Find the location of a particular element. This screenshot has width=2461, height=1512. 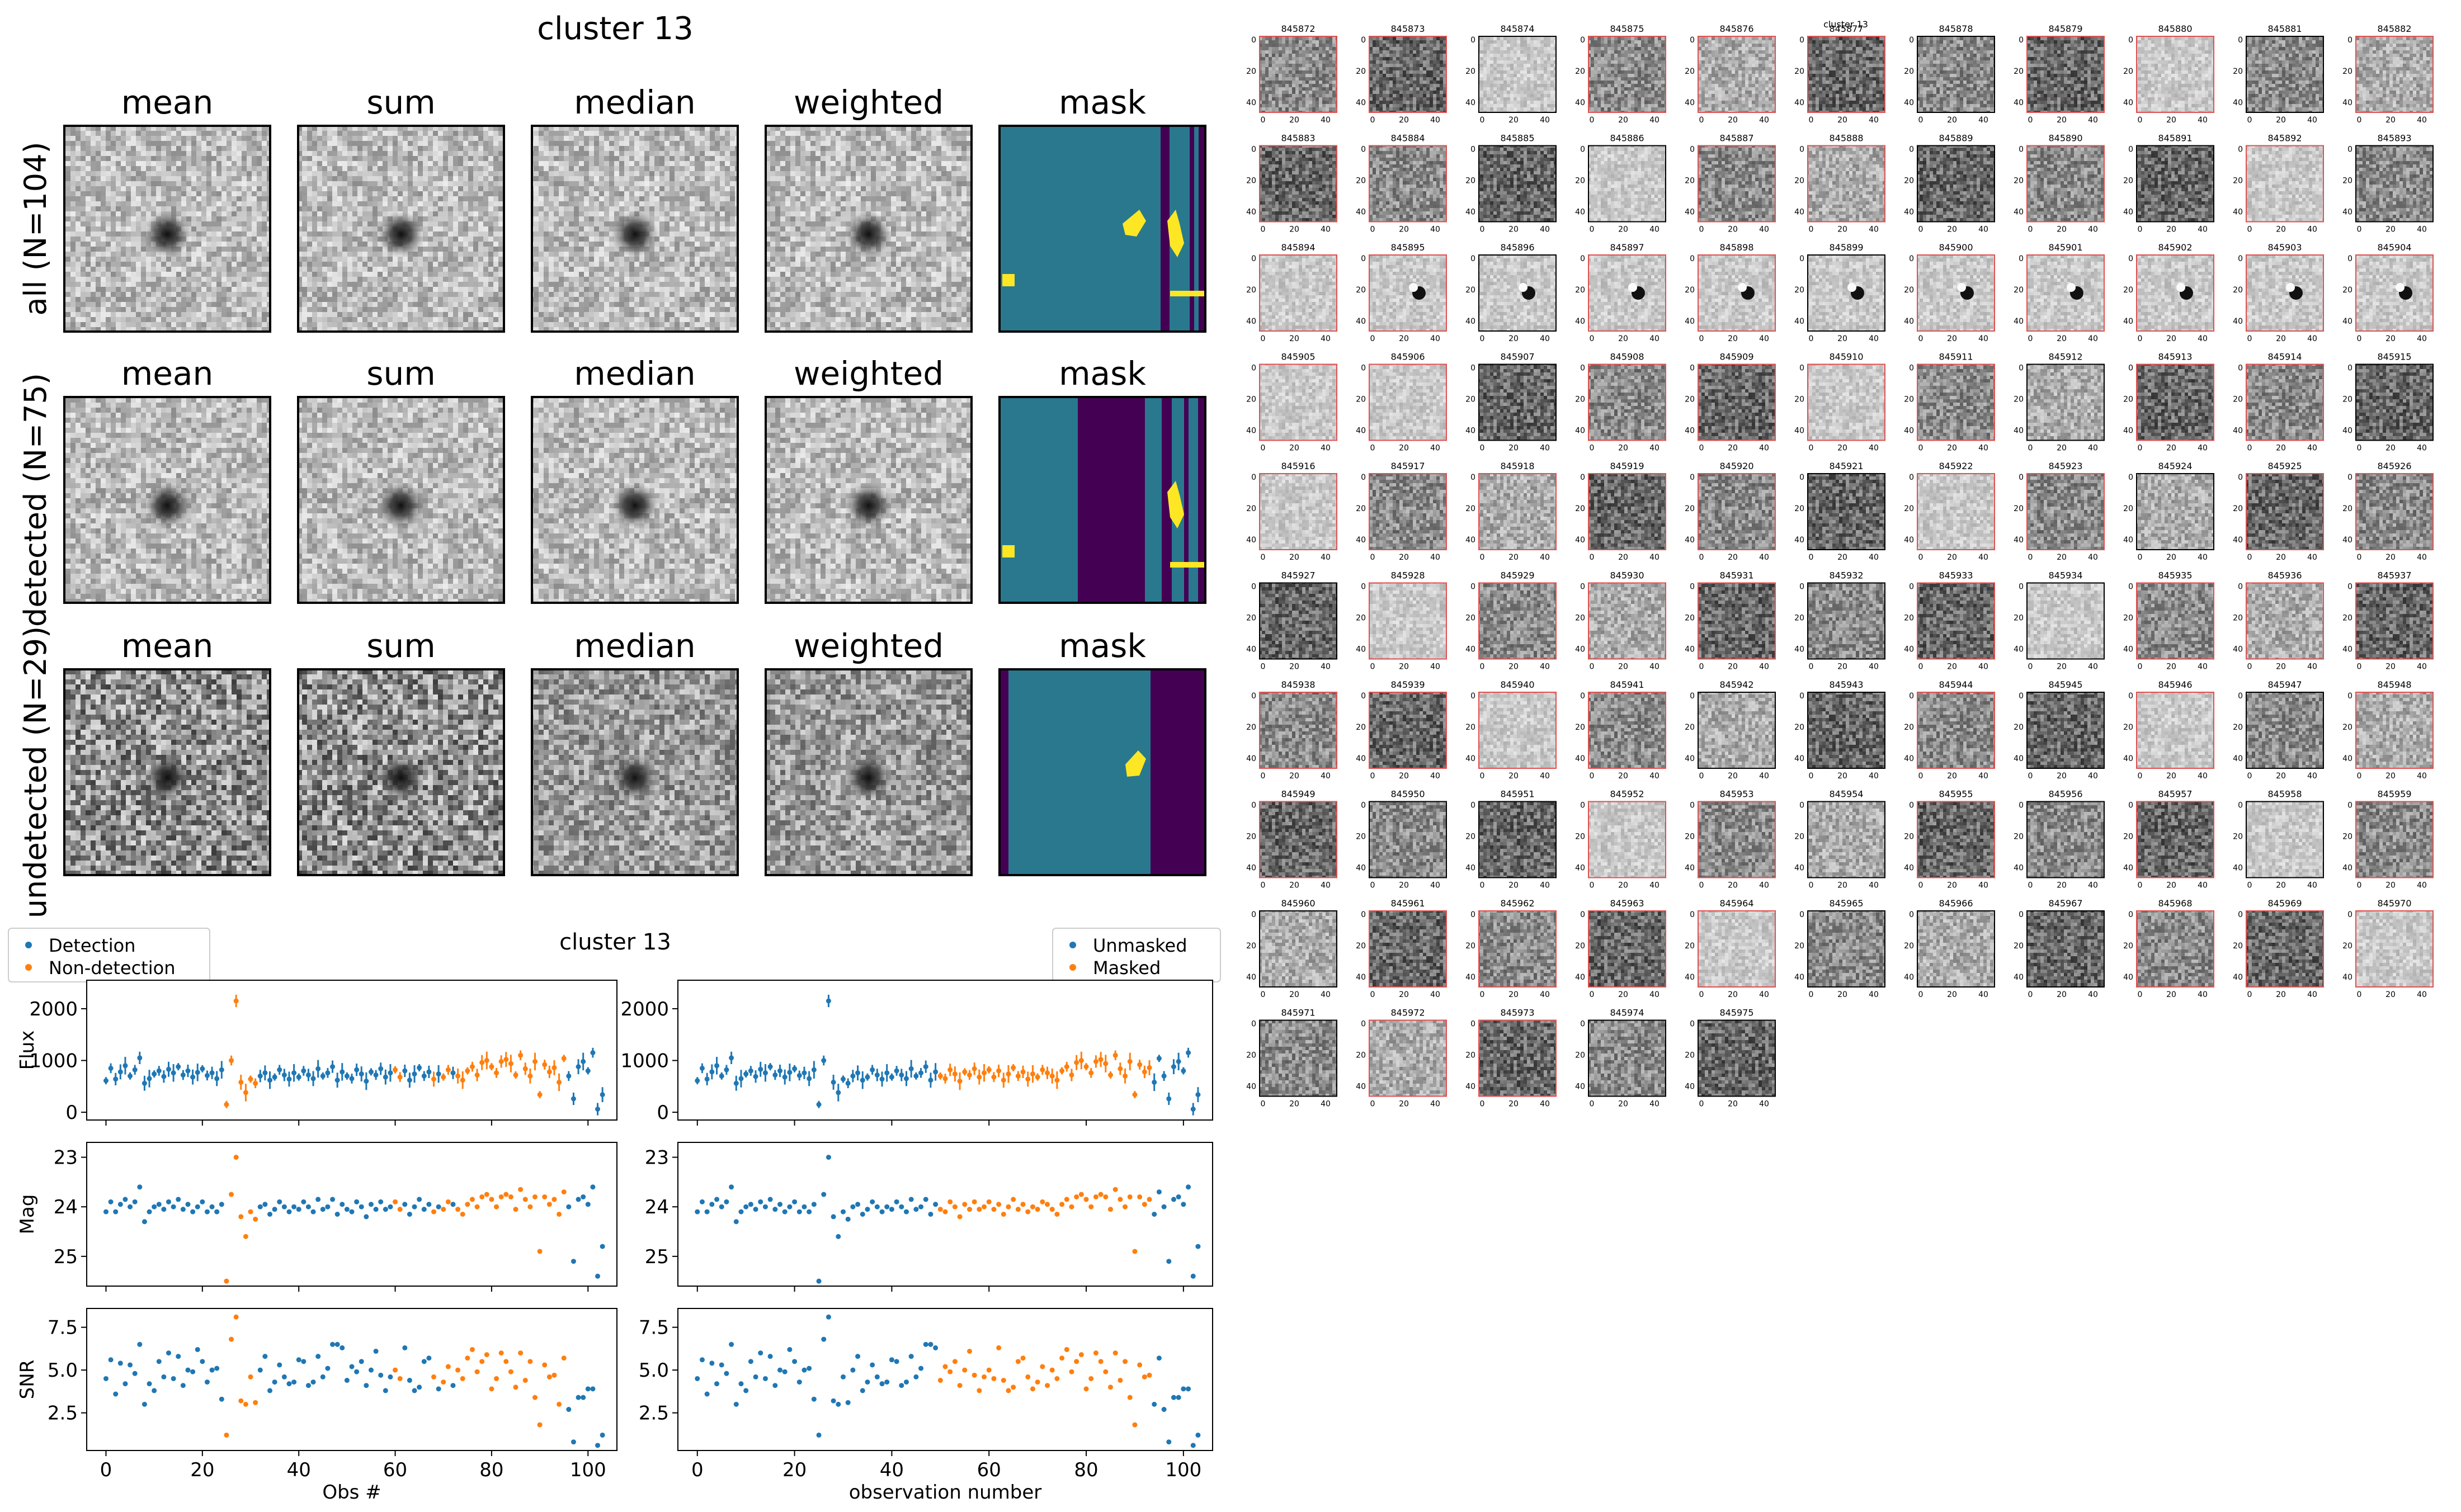

x-tick-label: 40 is located at coordinates (299, 1470).